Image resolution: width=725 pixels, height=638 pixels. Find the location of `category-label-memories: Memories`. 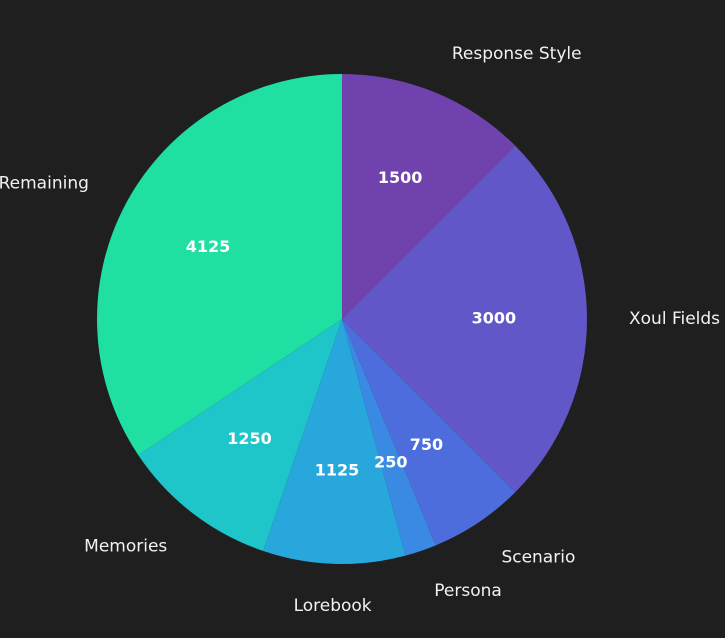

category-label-memories: Memories is located at coordinates (125, 547).